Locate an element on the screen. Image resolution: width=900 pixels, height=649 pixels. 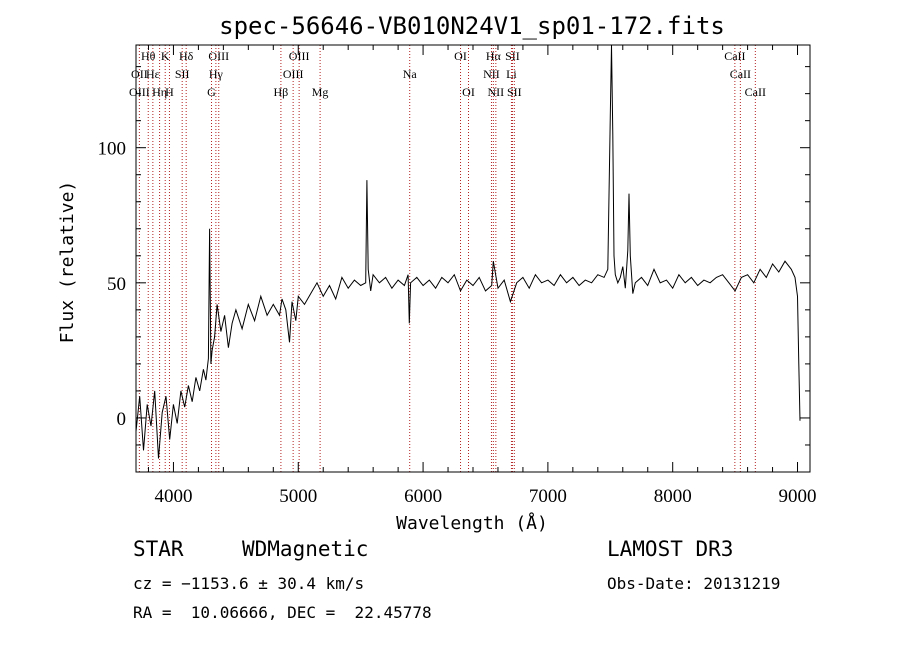
y-tick-label: 0 is located at coordinates (122, 419).